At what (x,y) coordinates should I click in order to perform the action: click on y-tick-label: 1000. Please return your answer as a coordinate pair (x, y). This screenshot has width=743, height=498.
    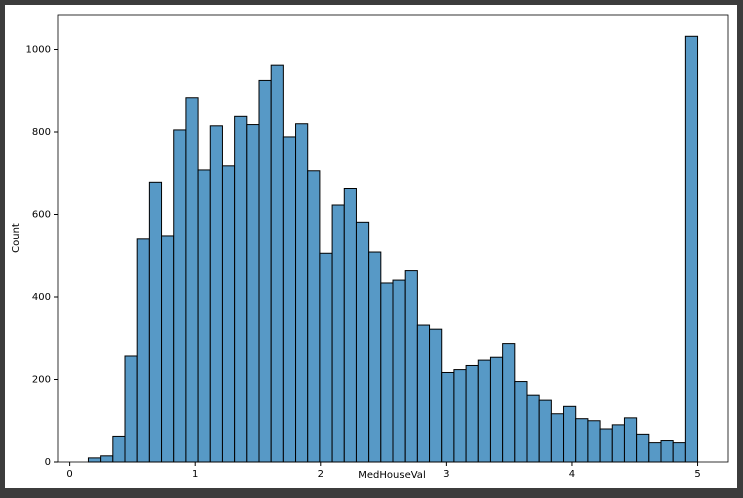
    Looking at the image, I should click on (38, 49).